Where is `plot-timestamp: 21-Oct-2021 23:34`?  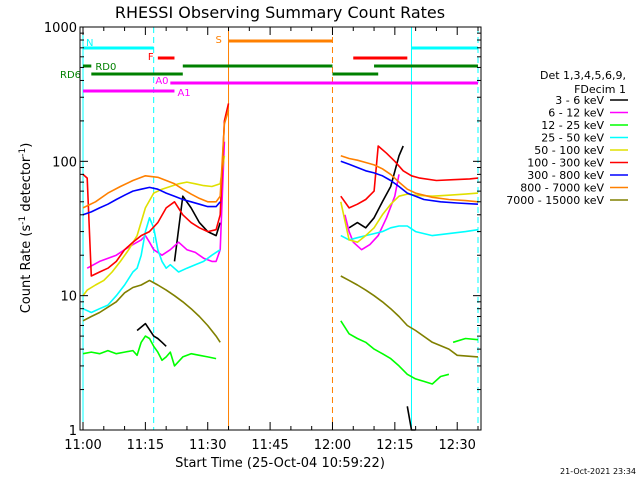
plot-timestamp: 21-Oct-2021 23:34 is located at coordinates (598, 471).